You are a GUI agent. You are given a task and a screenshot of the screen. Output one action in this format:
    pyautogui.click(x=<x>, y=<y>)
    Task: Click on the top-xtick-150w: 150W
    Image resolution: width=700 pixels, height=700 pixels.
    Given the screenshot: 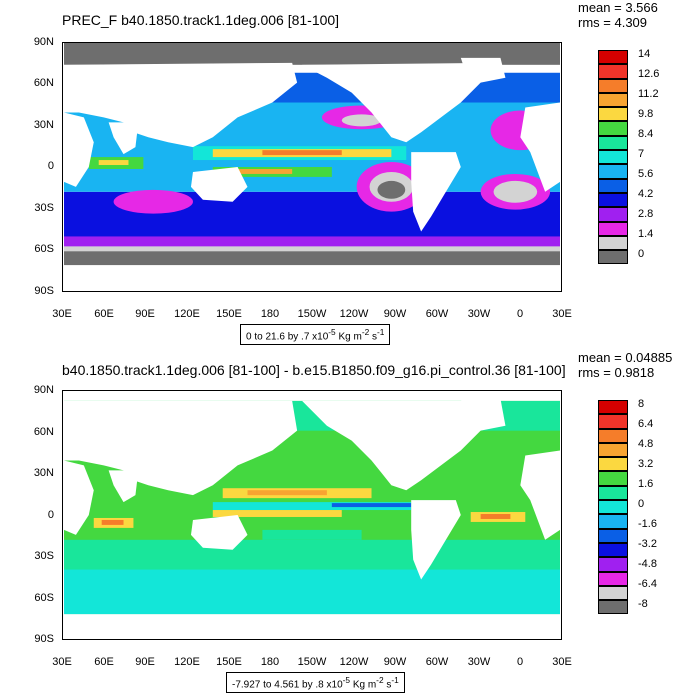 What is the action you would take?
    pyautogui.click(x=312, y=314)
    